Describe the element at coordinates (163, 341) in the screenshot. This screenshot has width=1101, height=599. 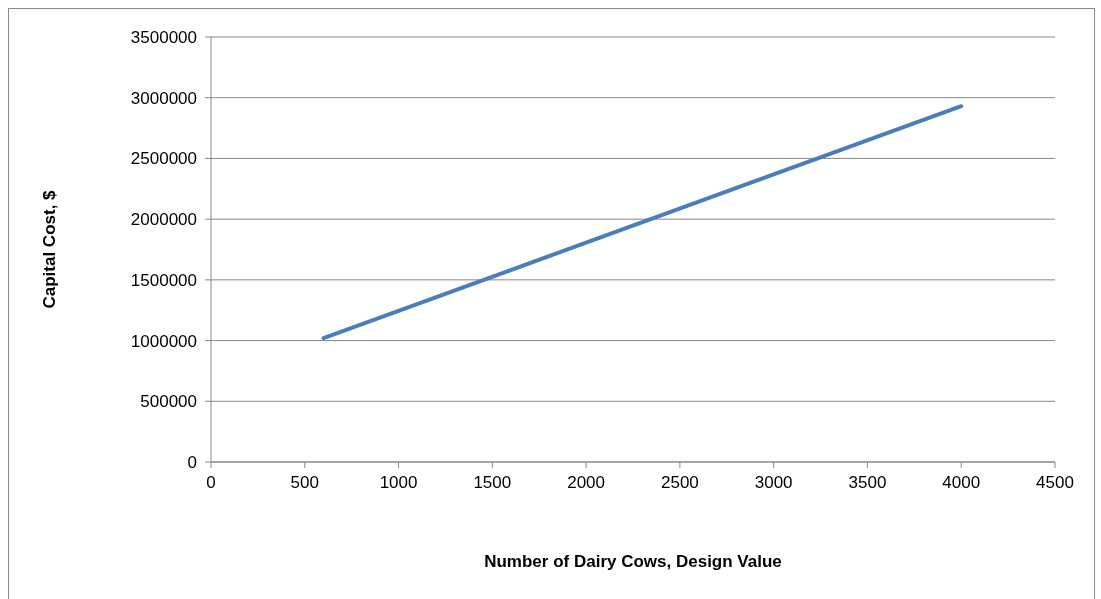
I see `y-tick-label: 1000000` at that location.